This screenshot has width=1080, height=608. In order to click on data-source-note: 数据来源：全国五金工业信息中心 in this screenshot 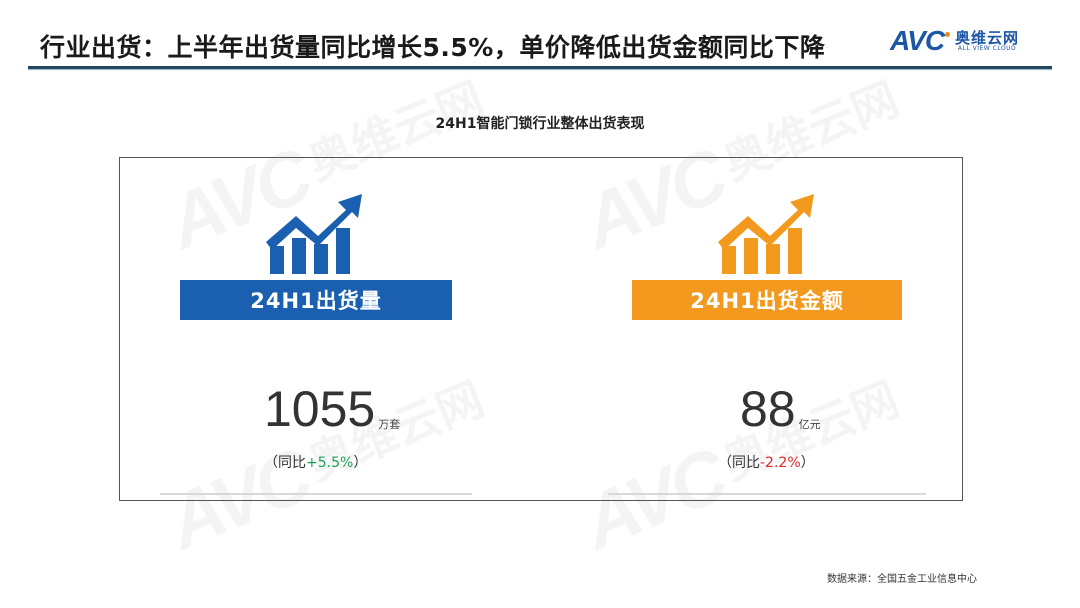, I will do `click(902, 579)`.